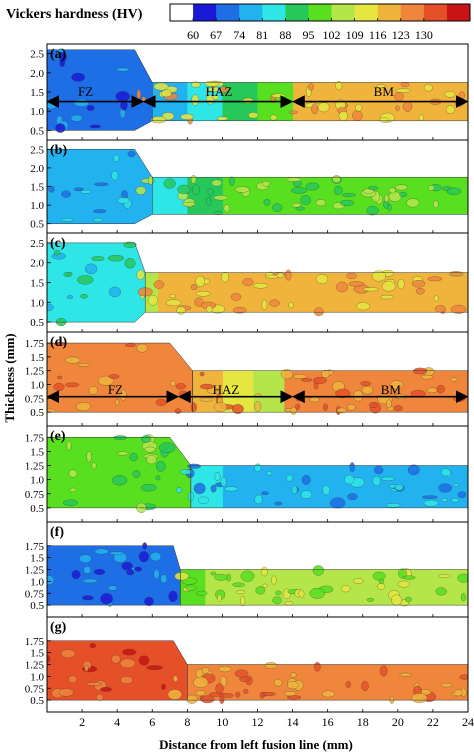 Image resolution: width=474 pixels, height=755 pixels. I want to click on y-tick-label: 2.0, so click(37, 74).